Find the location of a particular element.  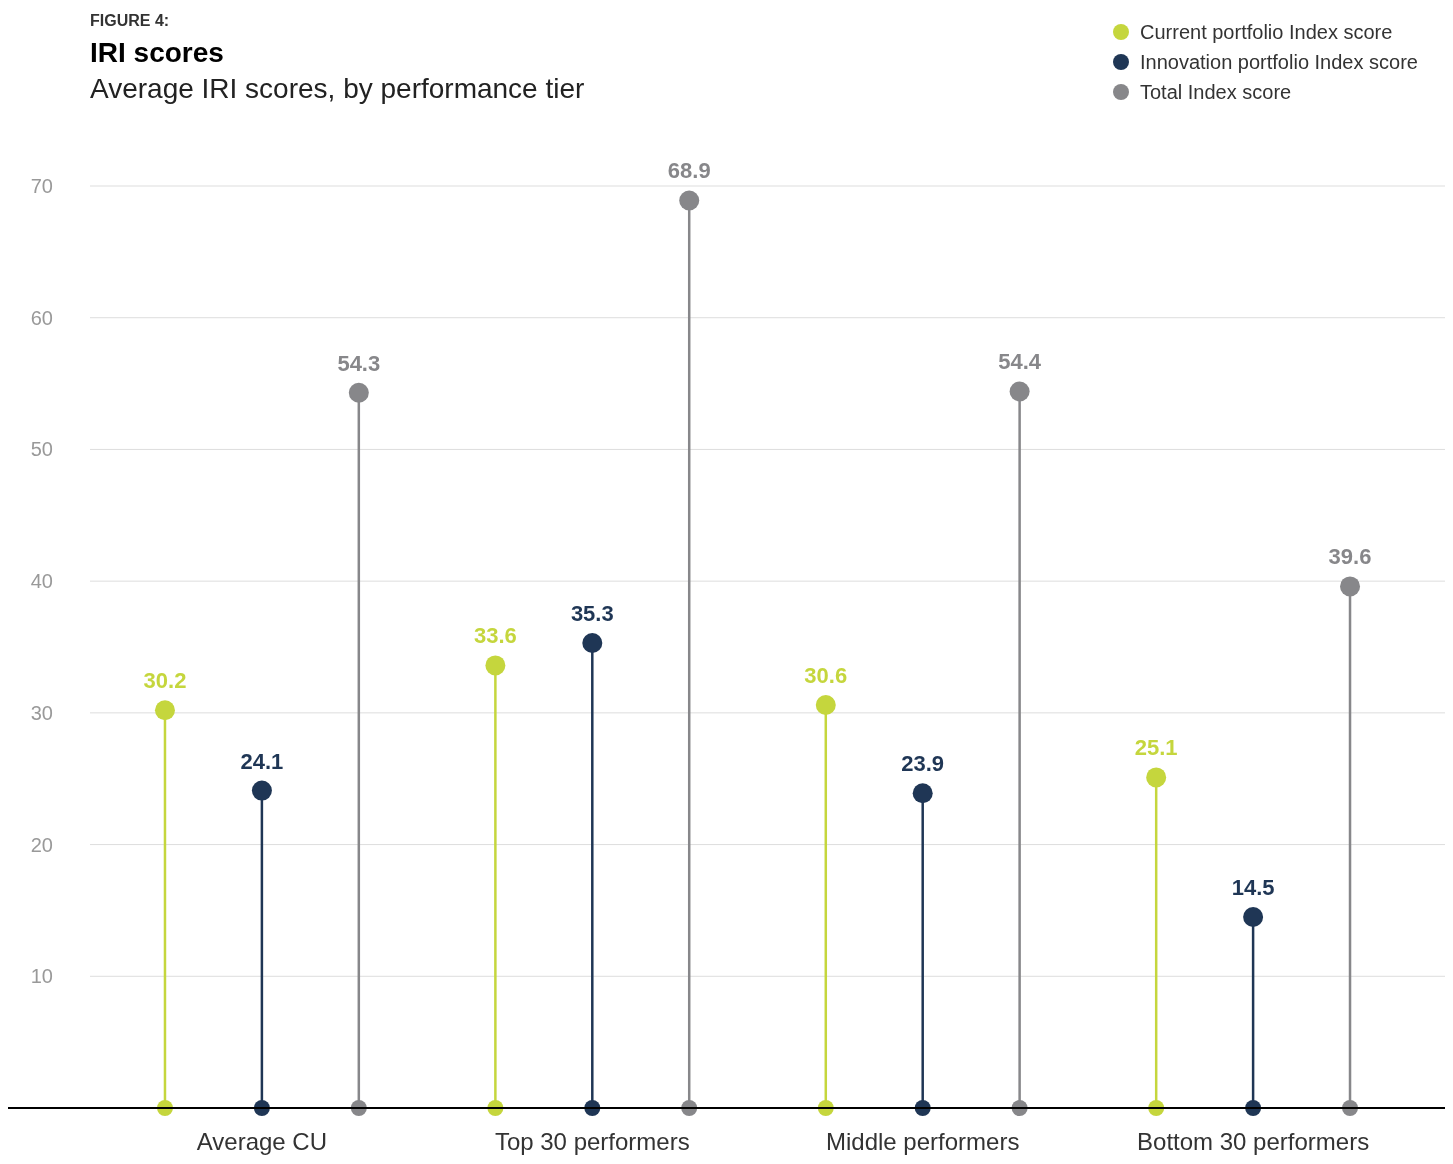

legend-label: Current portfolio Index score is located at coordinates (1266, 32).